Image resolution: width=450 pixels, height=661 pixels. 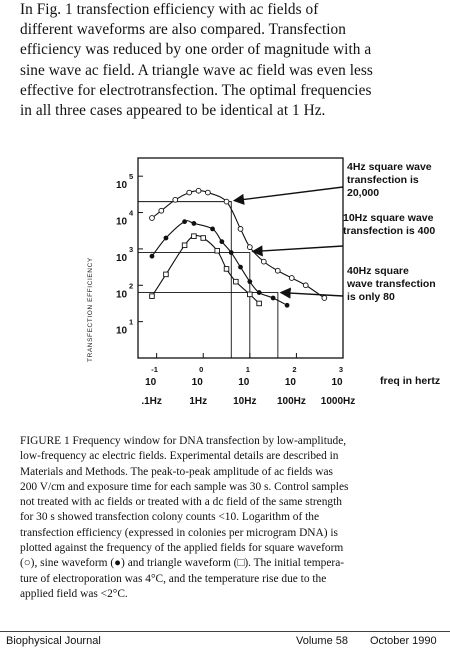 I want to click on y-tick-exponent: 2, so click(x=131, y=285).